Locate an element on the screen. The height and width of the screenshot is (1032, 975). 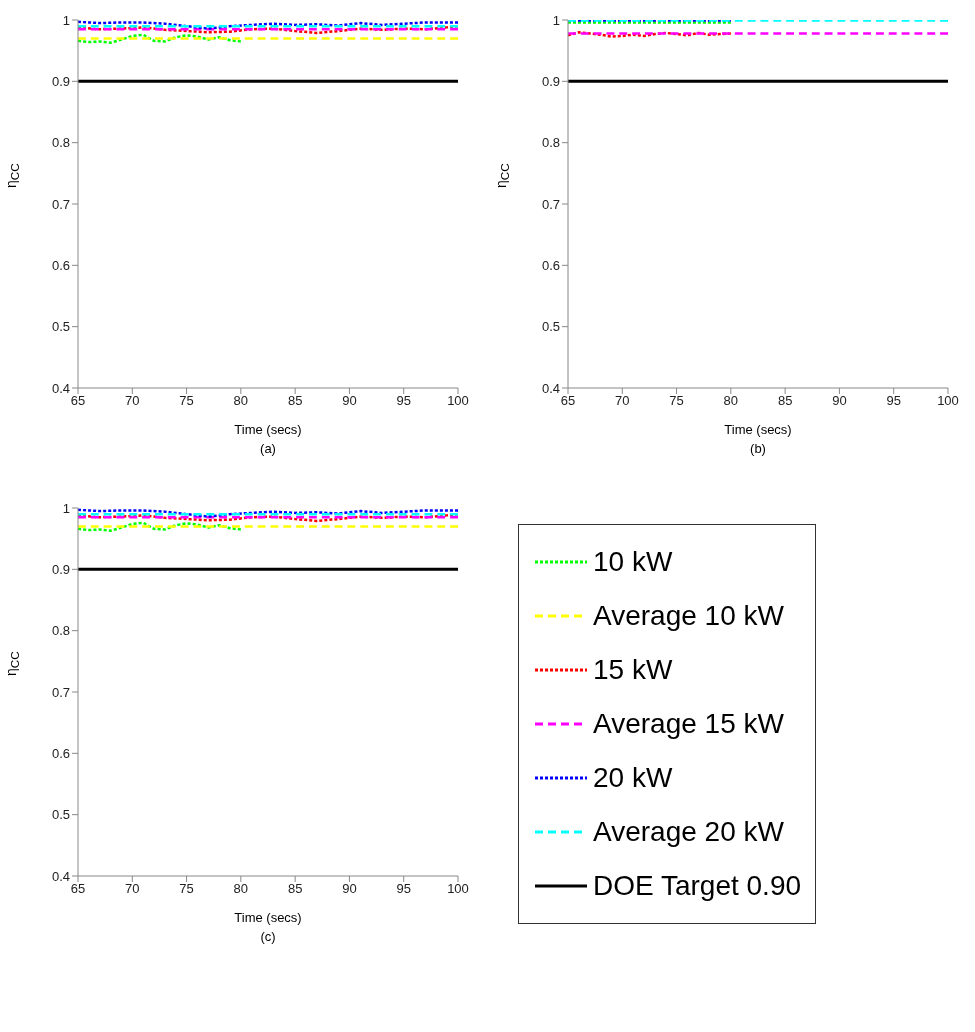
text: (c) is located at coordinates (268, 936).